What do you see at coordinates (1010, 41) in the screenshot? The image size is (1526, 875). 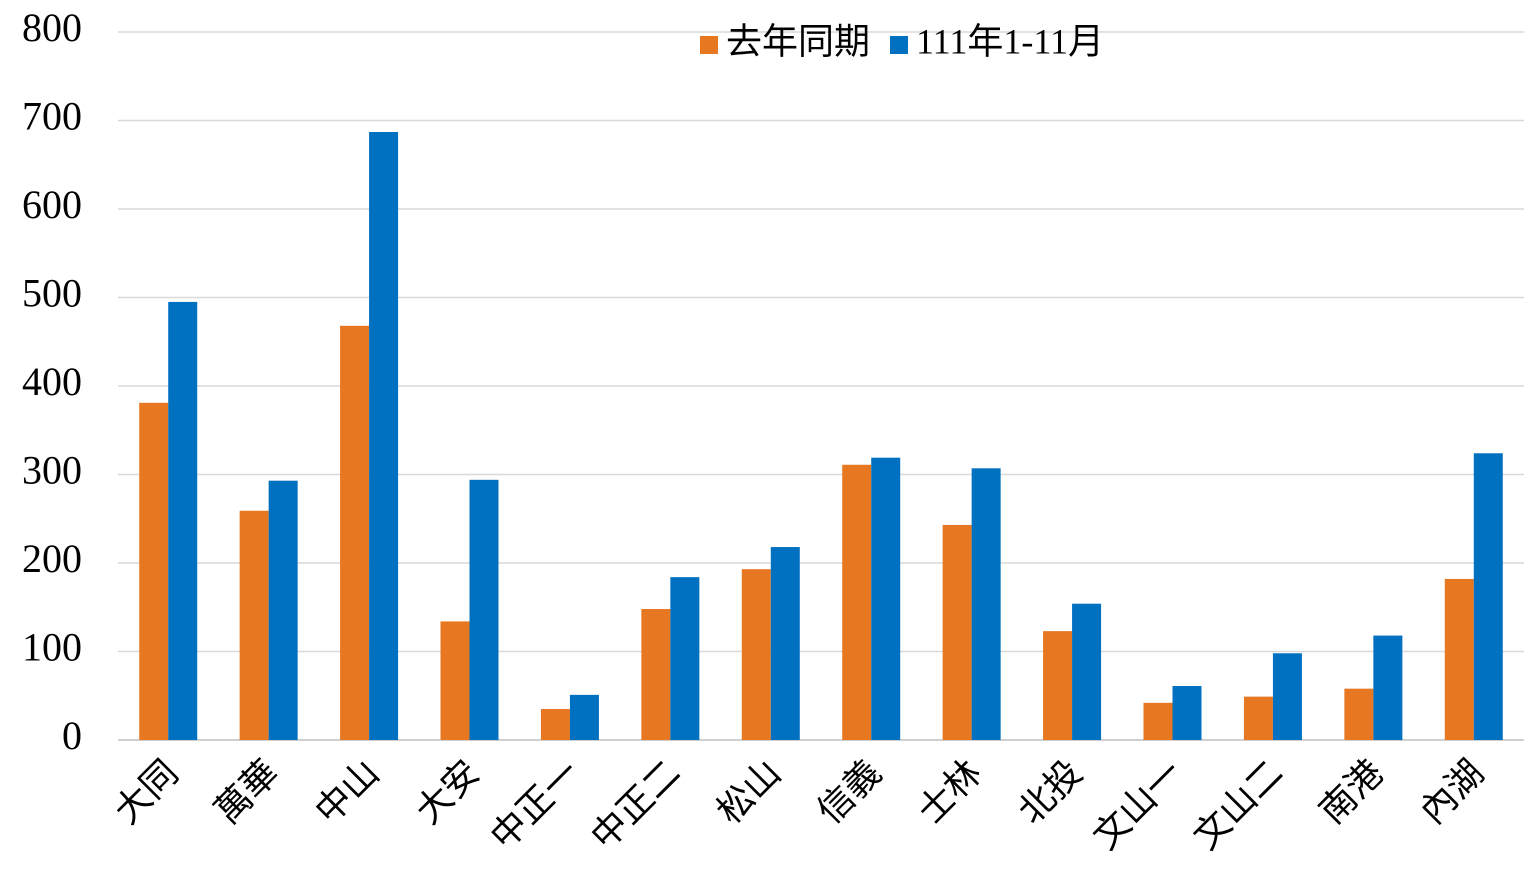 I see `legend-label: 111年1-11月` at bounding box center [1010, 41].